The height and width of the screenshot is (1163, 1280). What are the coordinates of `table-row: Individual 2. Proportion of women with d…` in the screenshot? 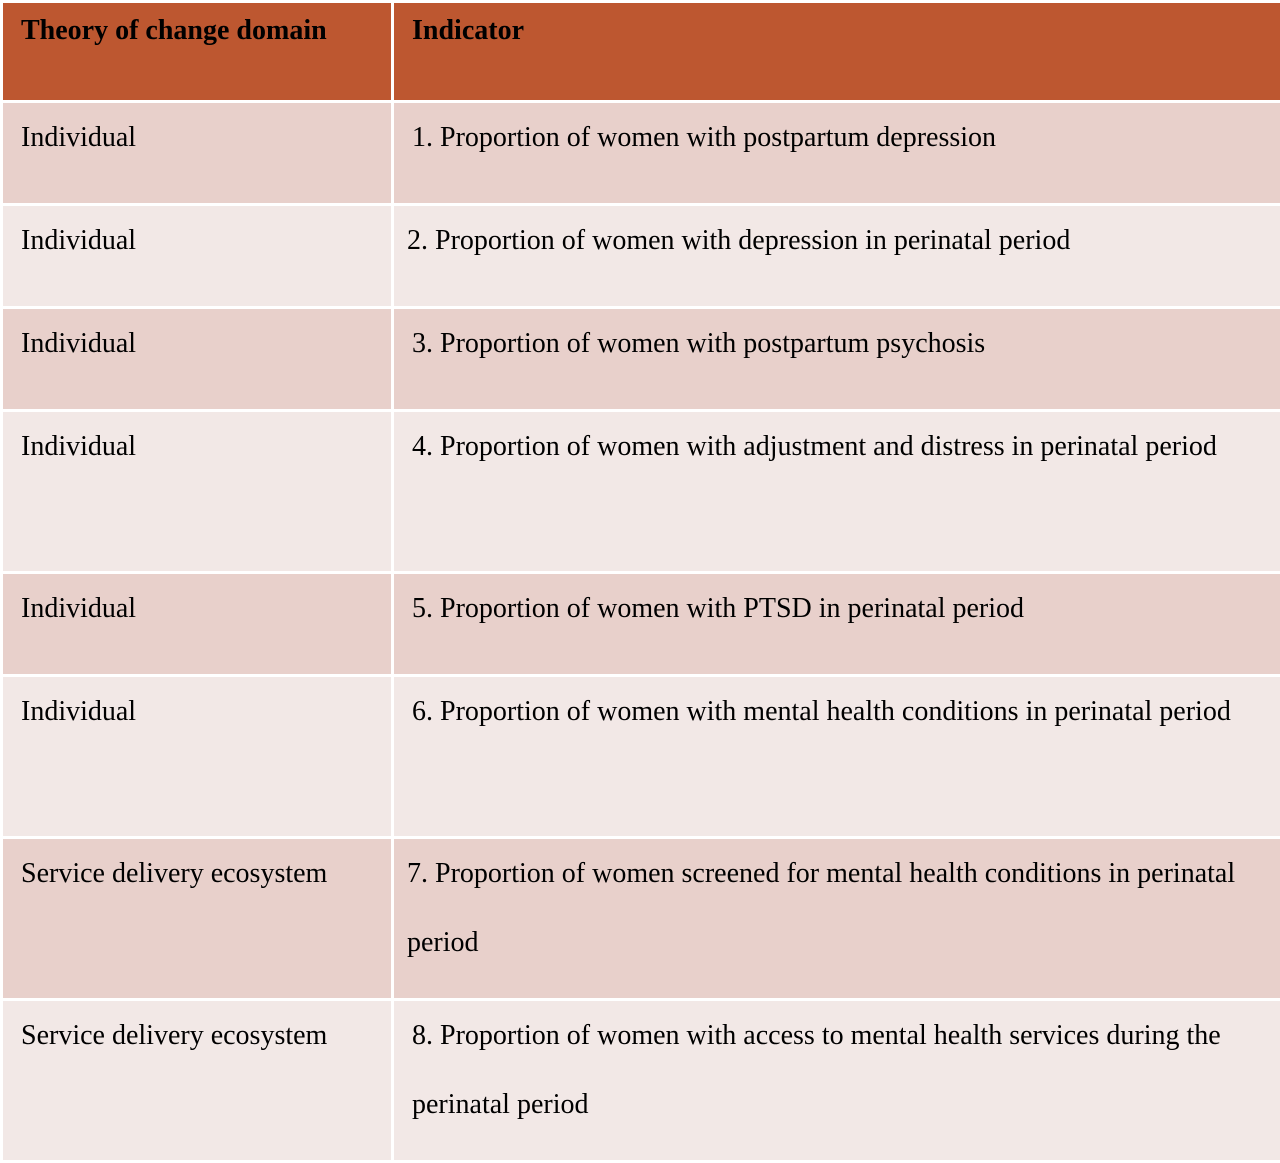 It's located at (640, 256).